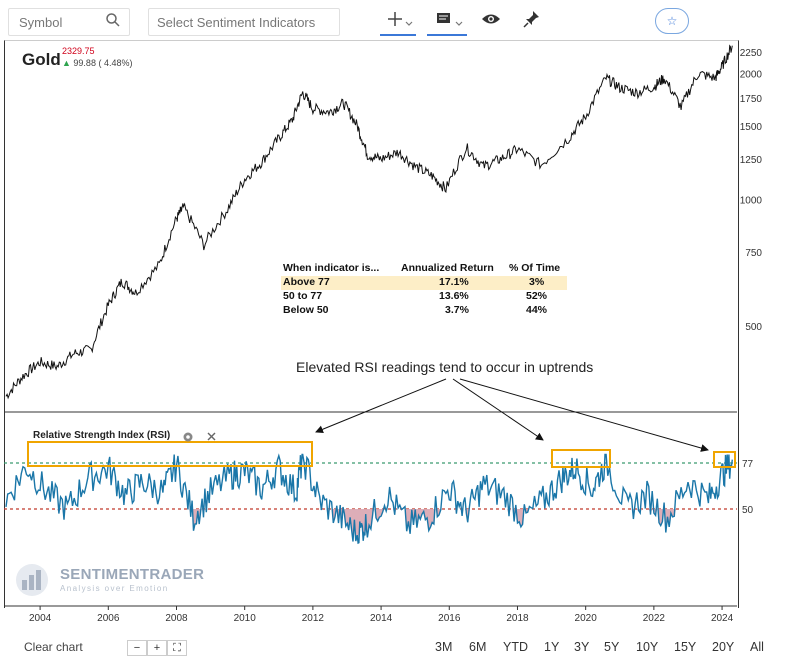 The height and width of the screenshot is (669, 789). Describe the element at coordinates (654, 618) in the screenshot. I see `x-tick-label: 2022` at that location.